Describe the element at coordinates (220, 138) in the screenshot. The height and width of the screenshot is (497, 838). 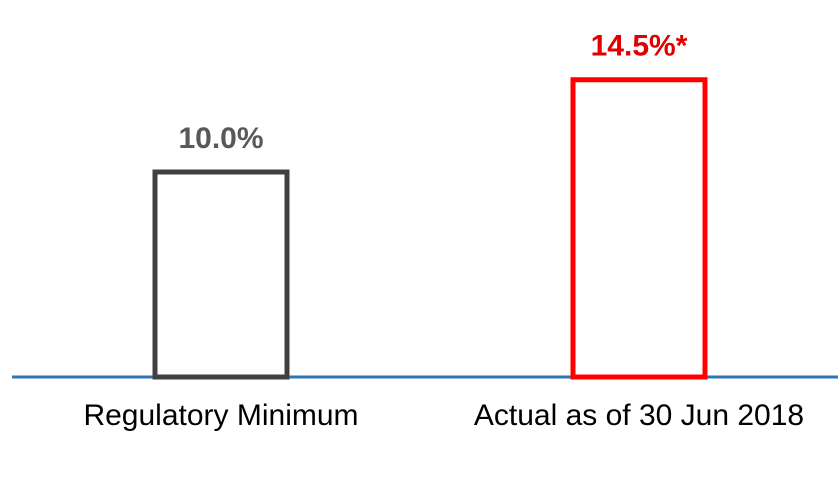
I see `value-label: 10.0%` at that location.